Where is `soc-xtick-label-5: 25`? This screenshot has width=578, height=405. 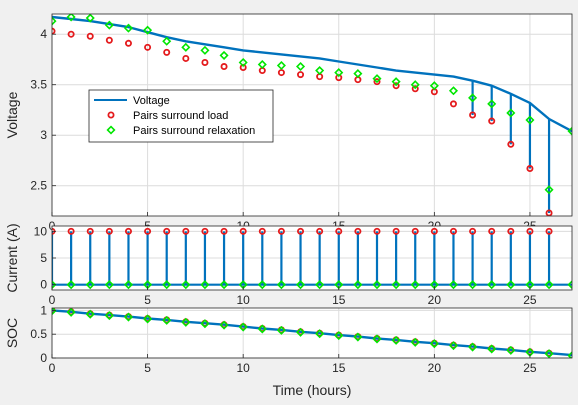 soc-xtick-label-5: 25 is located at coordinates (530, 368).